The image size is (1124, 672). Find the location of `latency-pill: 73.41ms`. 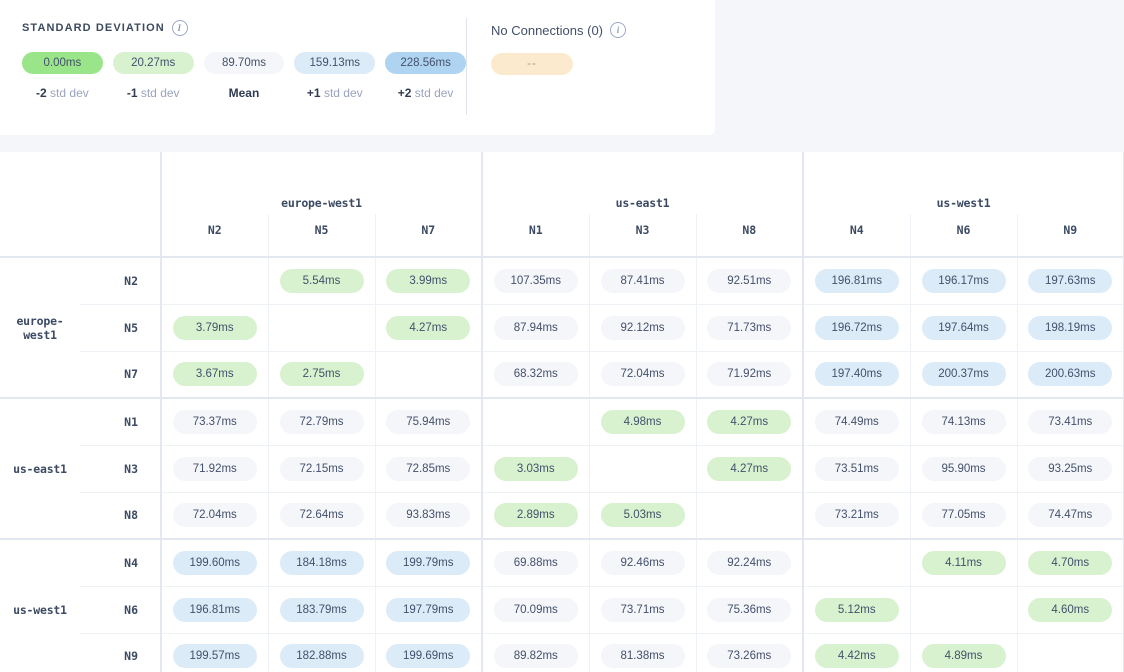

latency-pill: 73.41ms is located at coordinates (1070, 421).